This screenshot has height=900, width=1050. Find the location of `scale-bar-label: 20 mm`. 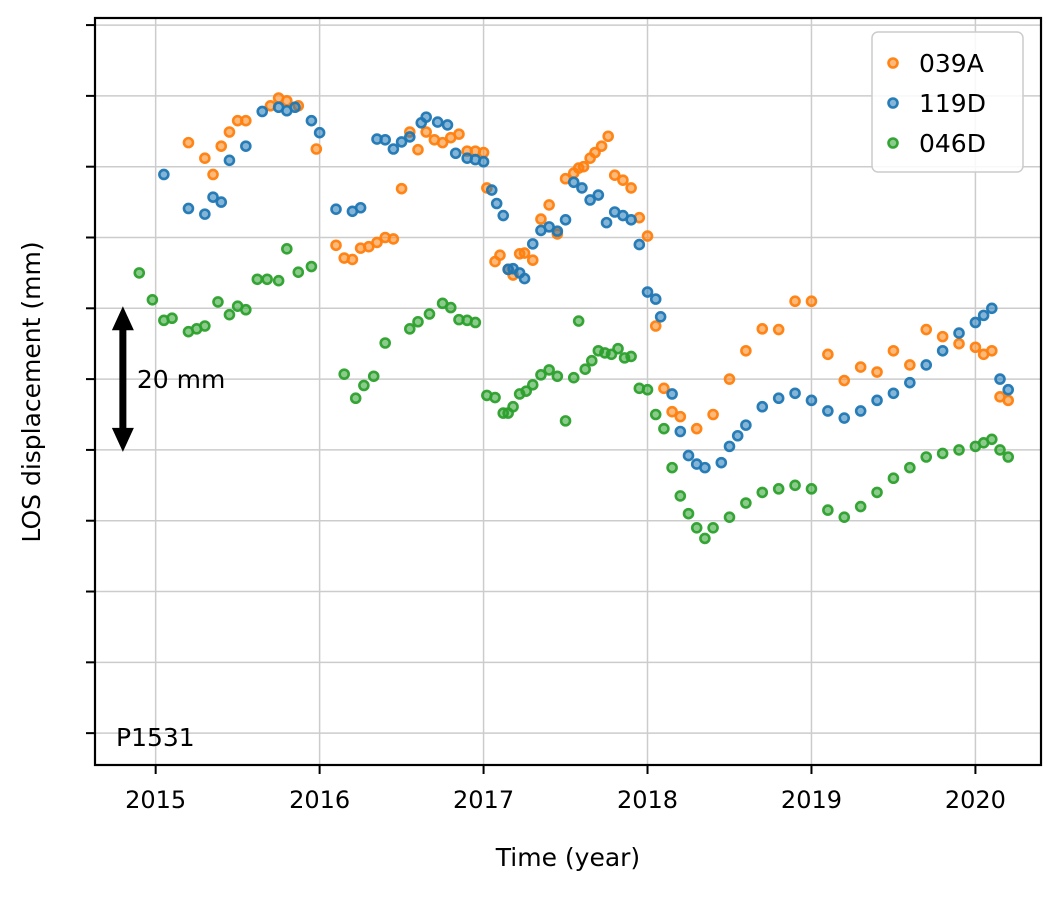

scale-bar-label: 20 mm is located at coordinates (181, 379).